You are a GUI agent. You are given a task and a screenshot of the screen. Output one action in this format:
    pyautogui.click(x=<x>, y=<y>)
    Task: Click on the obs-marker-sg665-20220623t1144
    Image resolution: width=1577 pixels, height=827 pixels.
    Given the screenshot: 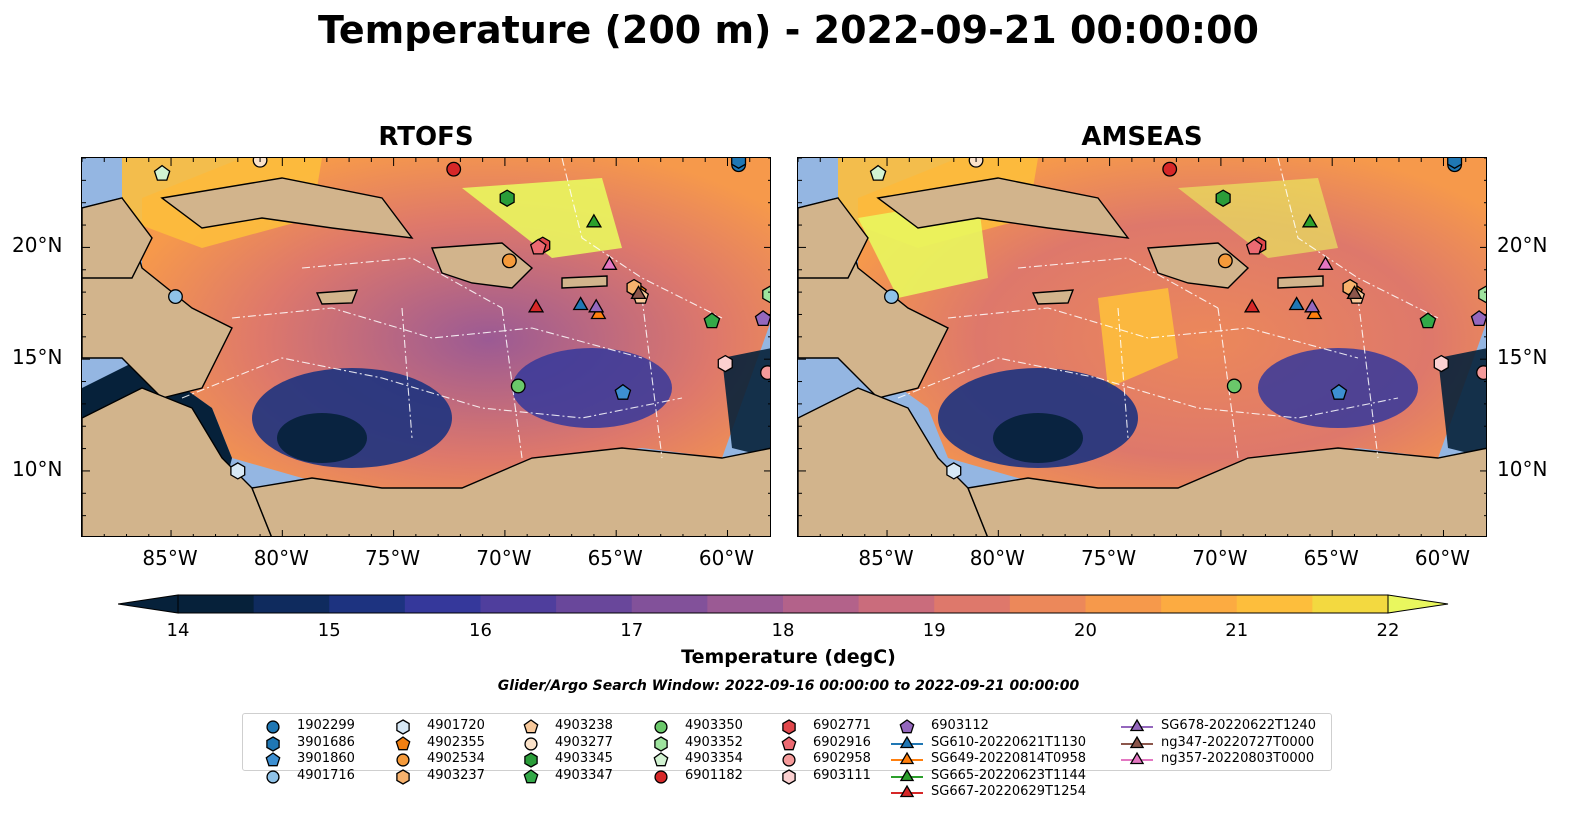 What is the action you would take?
    pyautogui.click(x=1310, y=220)
    